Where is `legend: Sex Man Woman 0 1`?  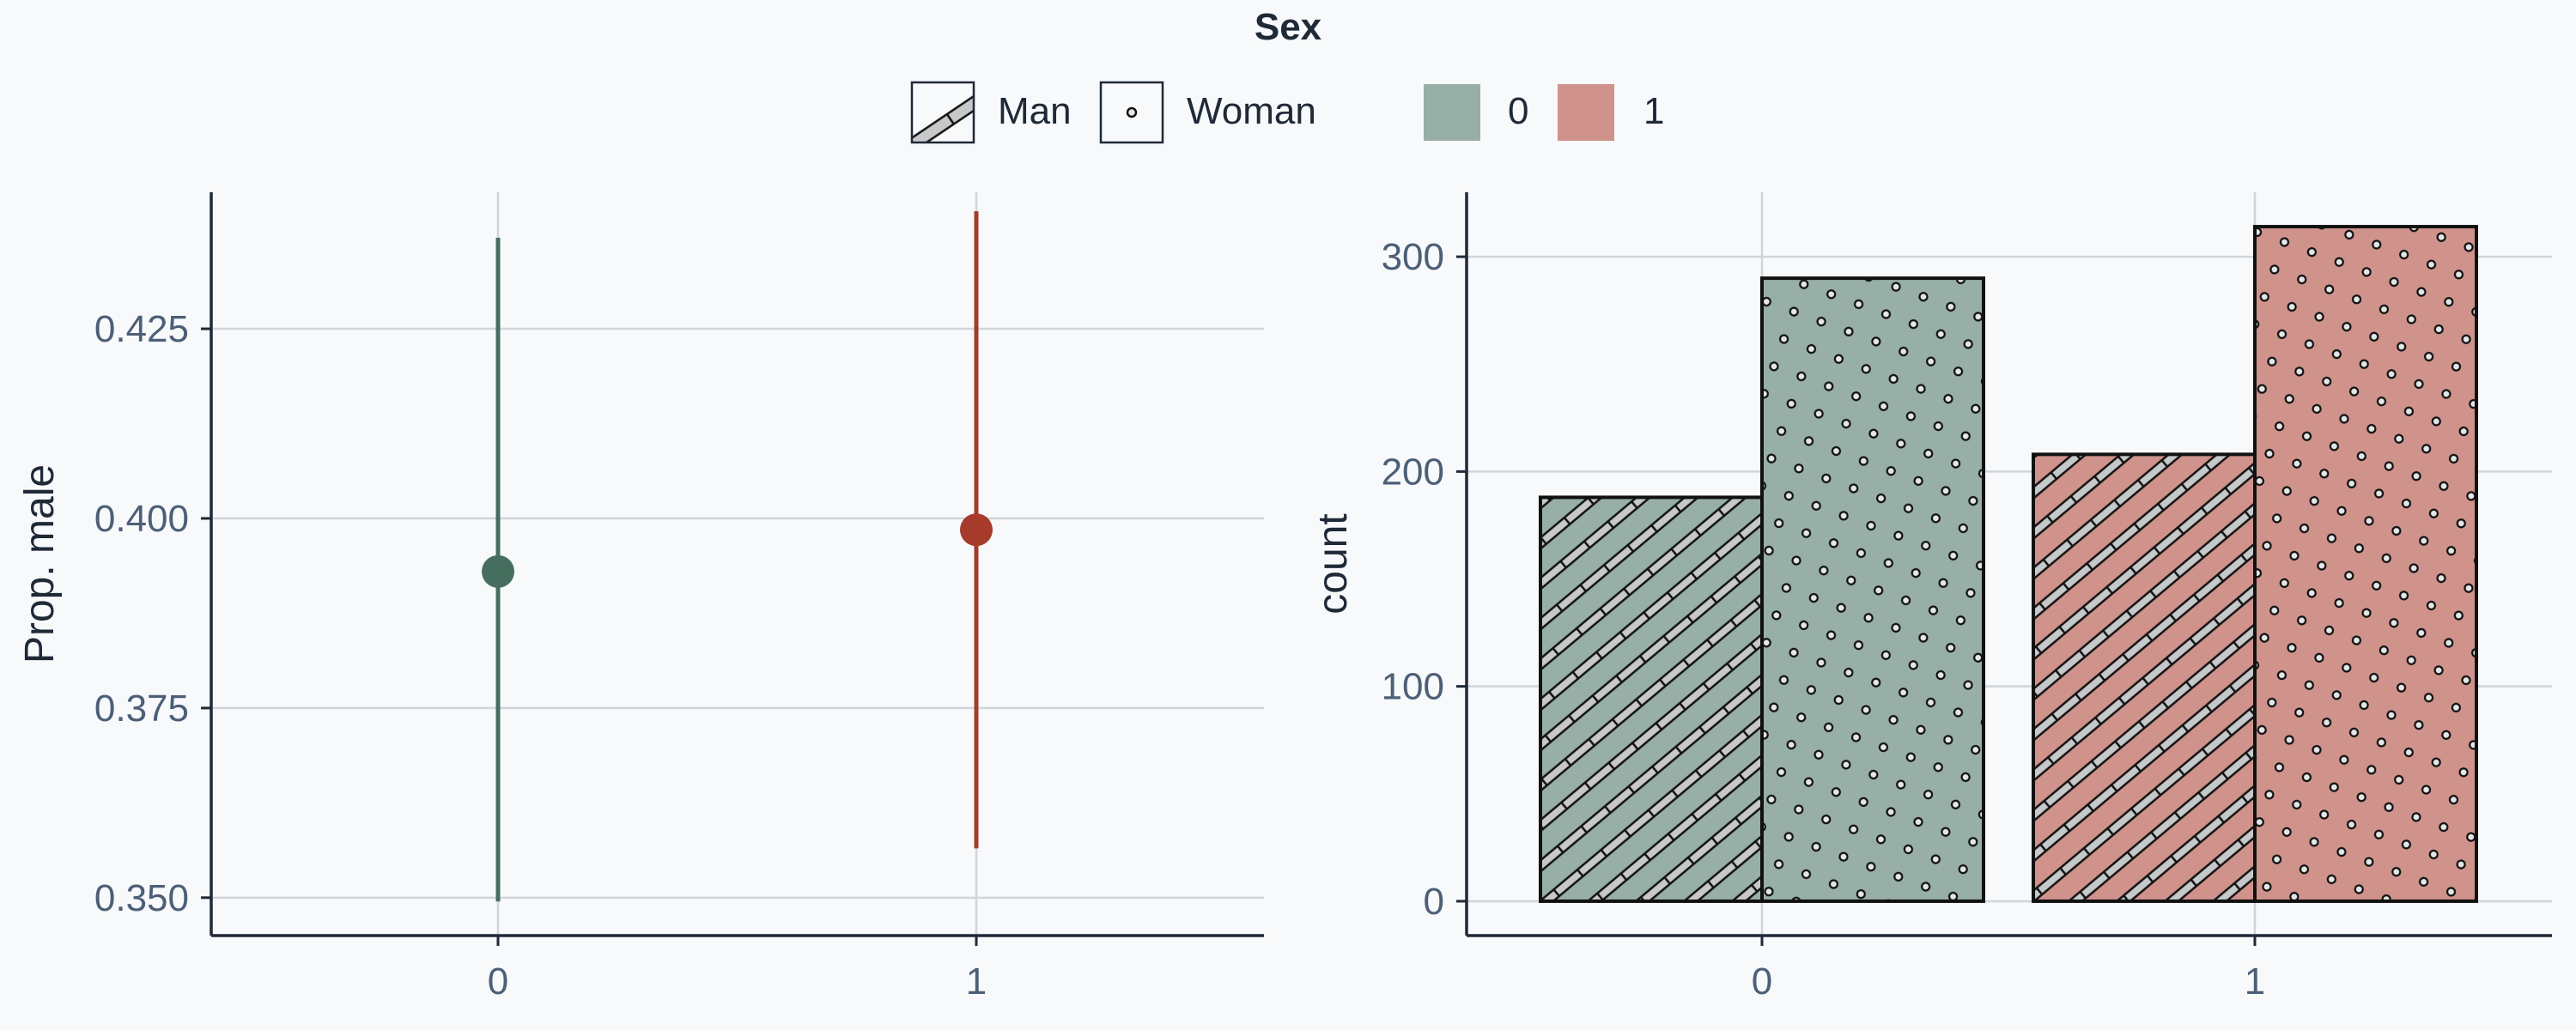
legend: Sex Man Woman 0 1 is located at coordinates (1287, 75).